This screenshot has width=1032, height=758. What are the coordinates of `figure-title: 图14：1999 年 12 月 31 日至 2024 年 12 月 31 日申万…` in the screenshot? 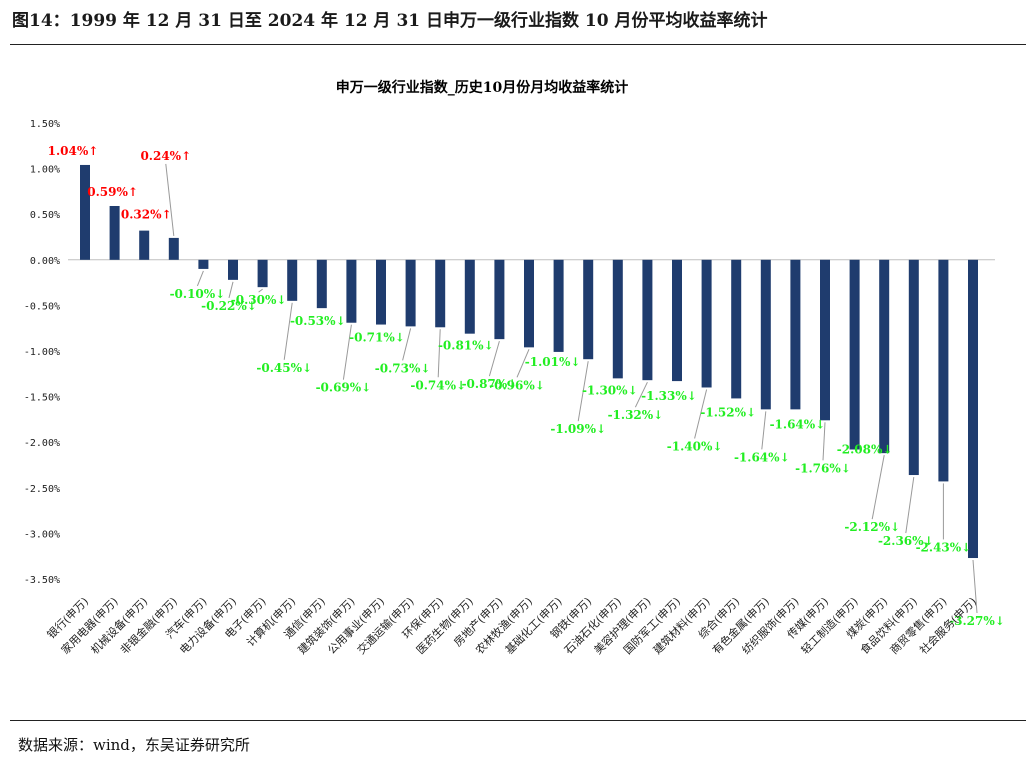 It's located at (390, 21).